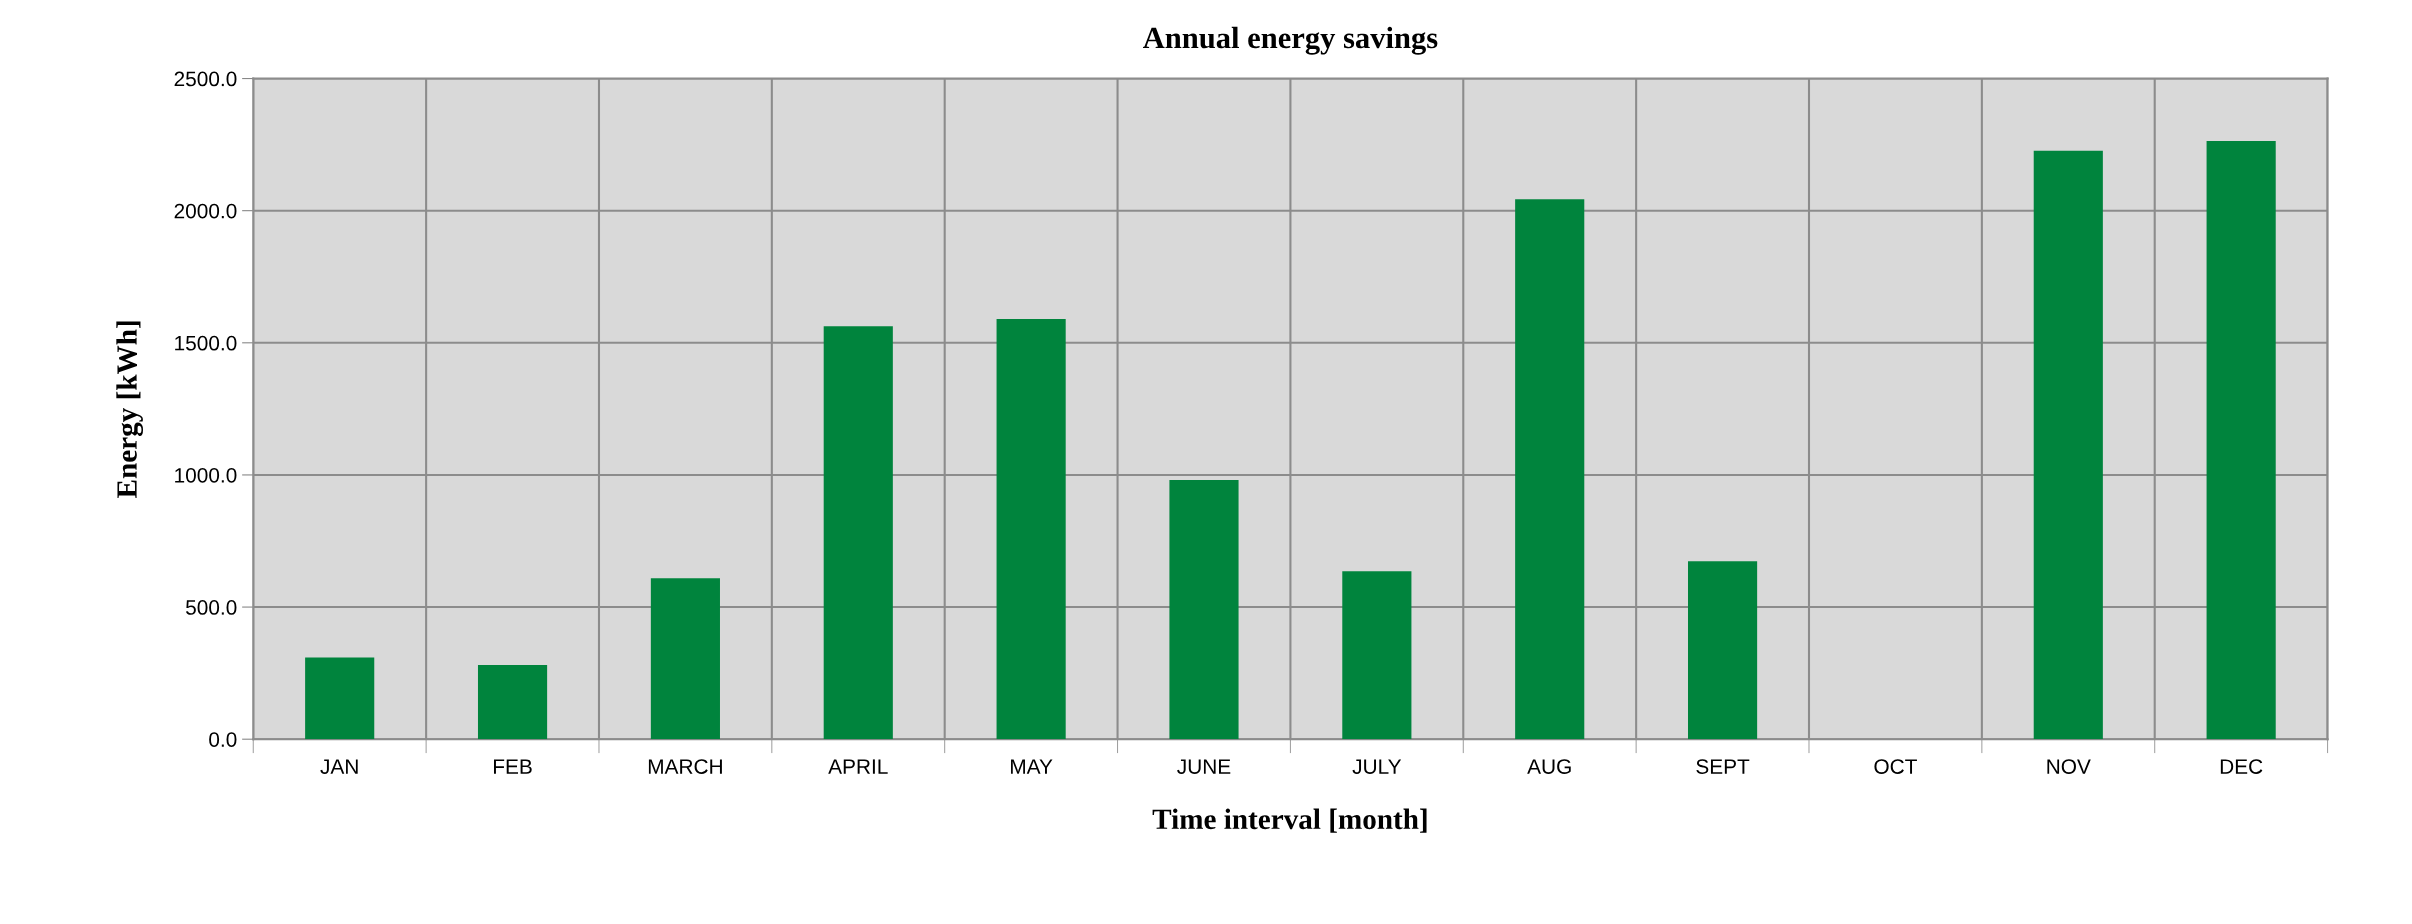  I want to click on x-tick-label: FEB, so click(513, 766).